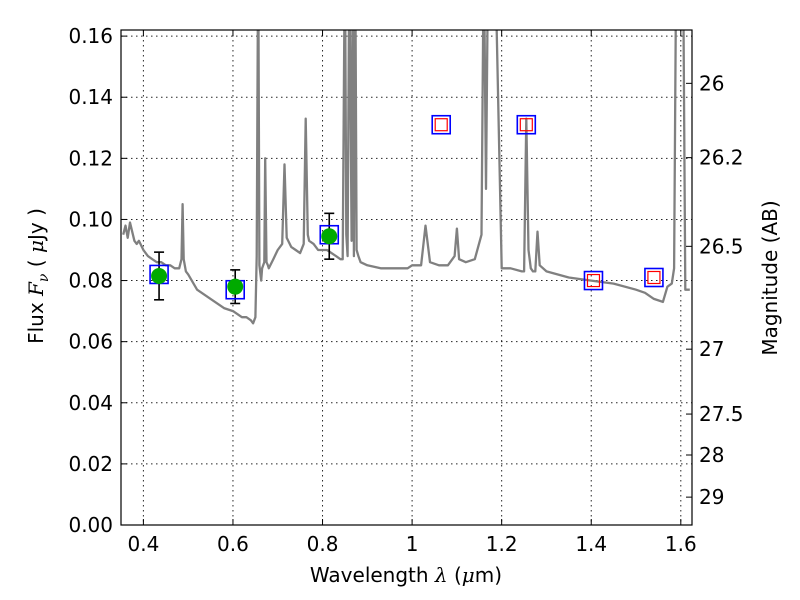 This screenshot has width=800, height=600. I want to click on y-tick-label: 0.00, so click(90, 525).